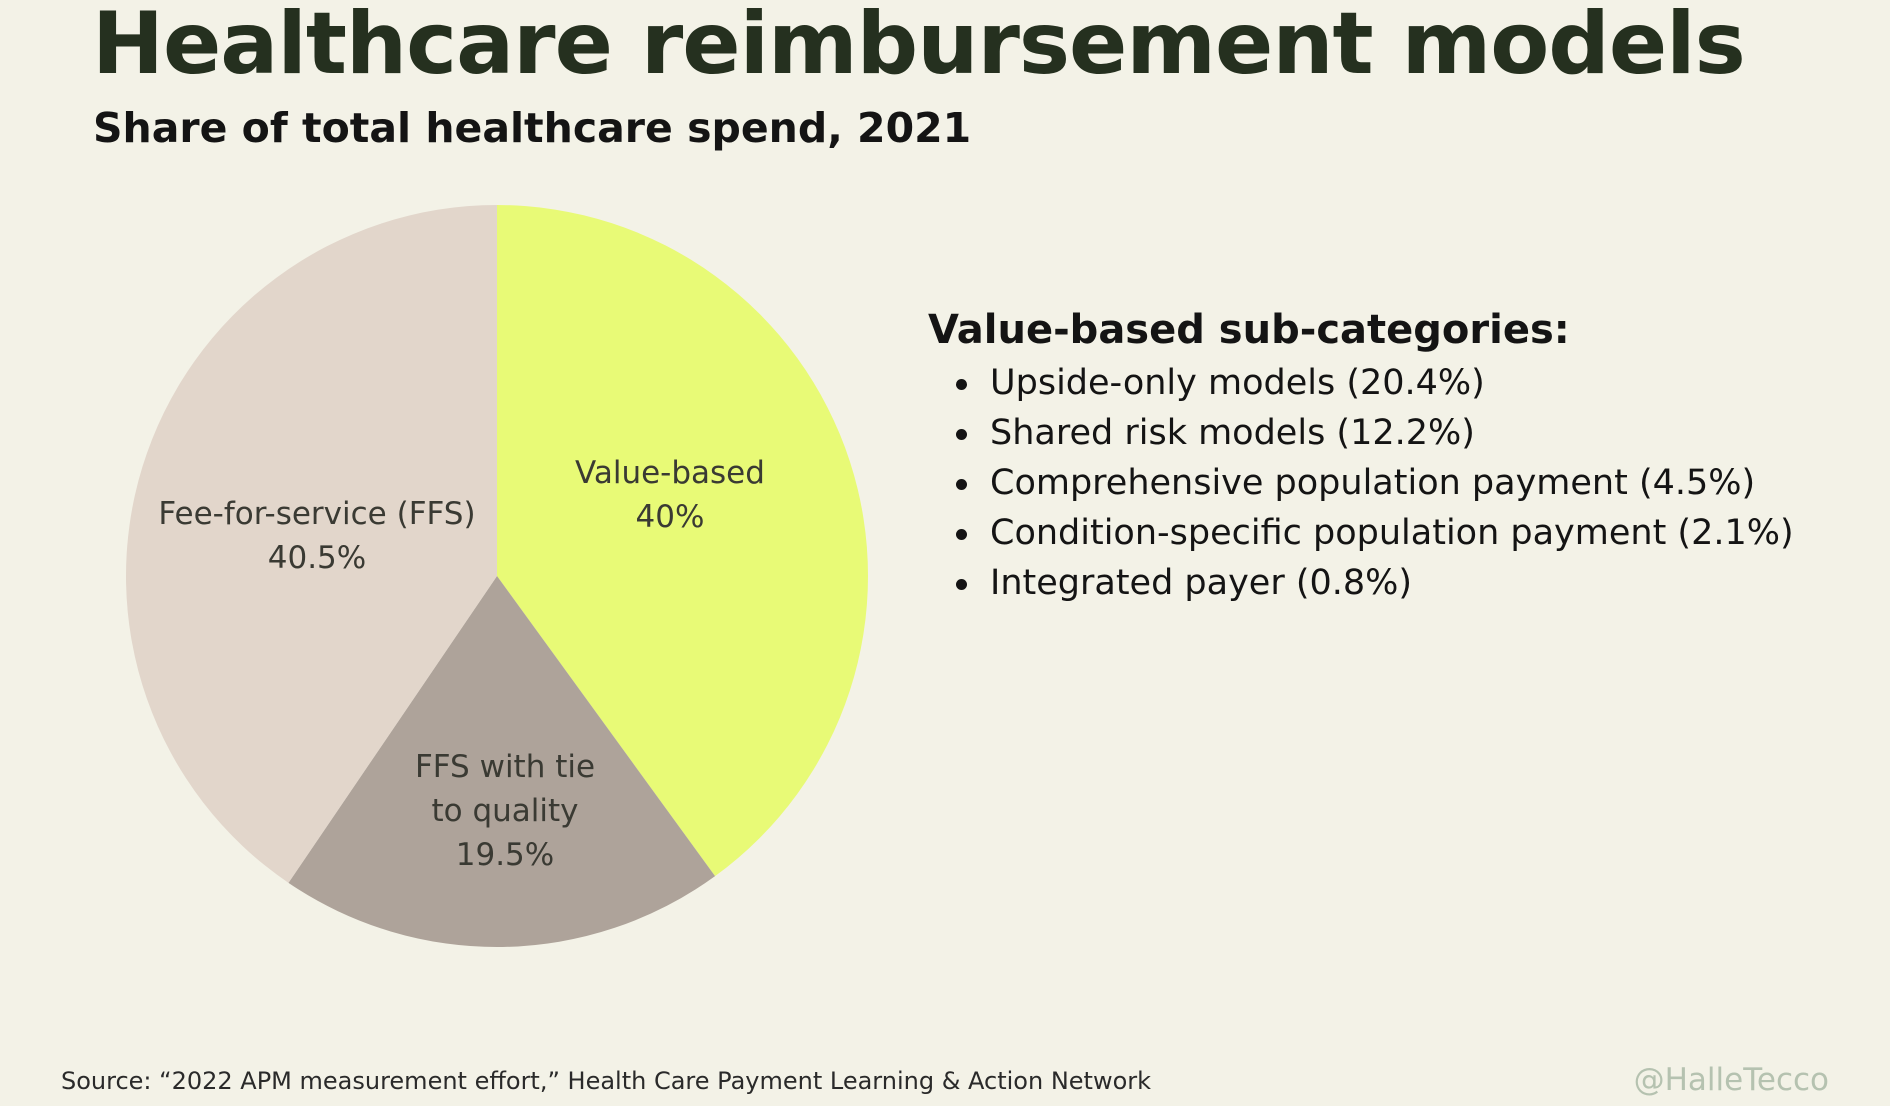 This screenshot has height=1106, width=1890. Describe the element at coordinates (670, 517) in the screenshot. I see `slice-value-label-value-based: 40%` at that location.